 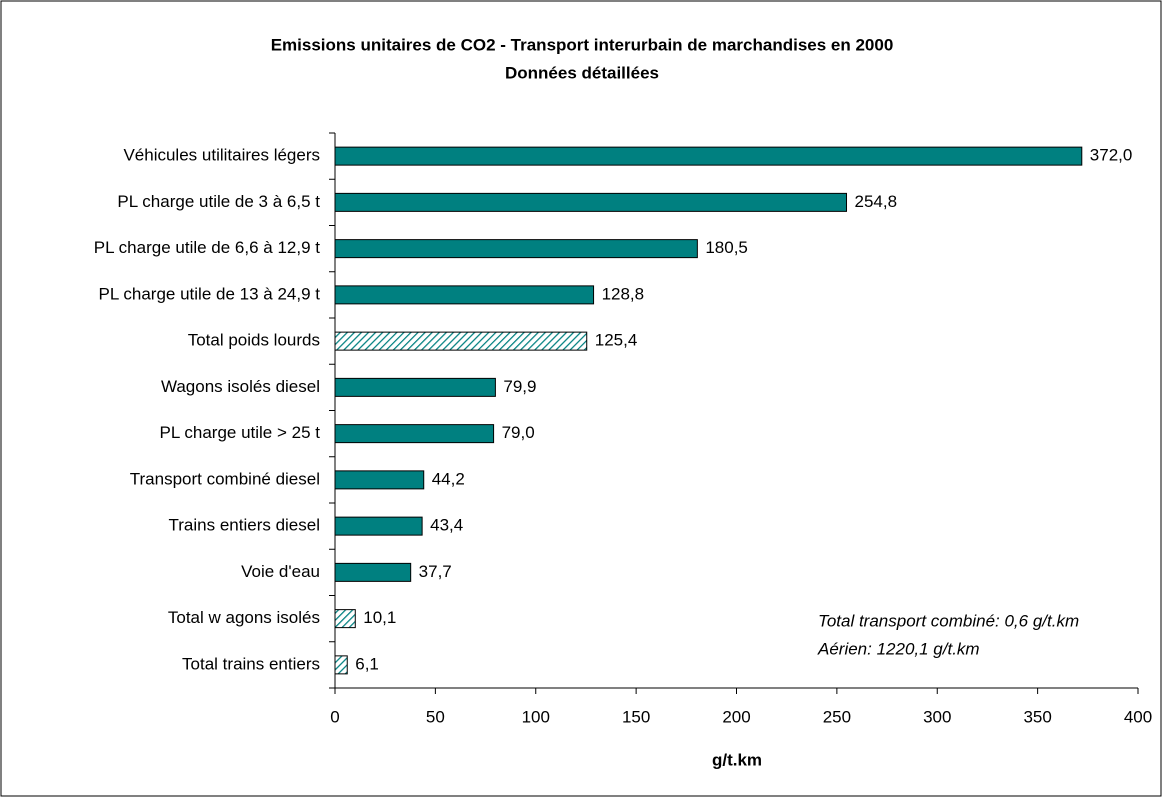 I want to click on data-label: 79,0, so click(x=518, y=432).